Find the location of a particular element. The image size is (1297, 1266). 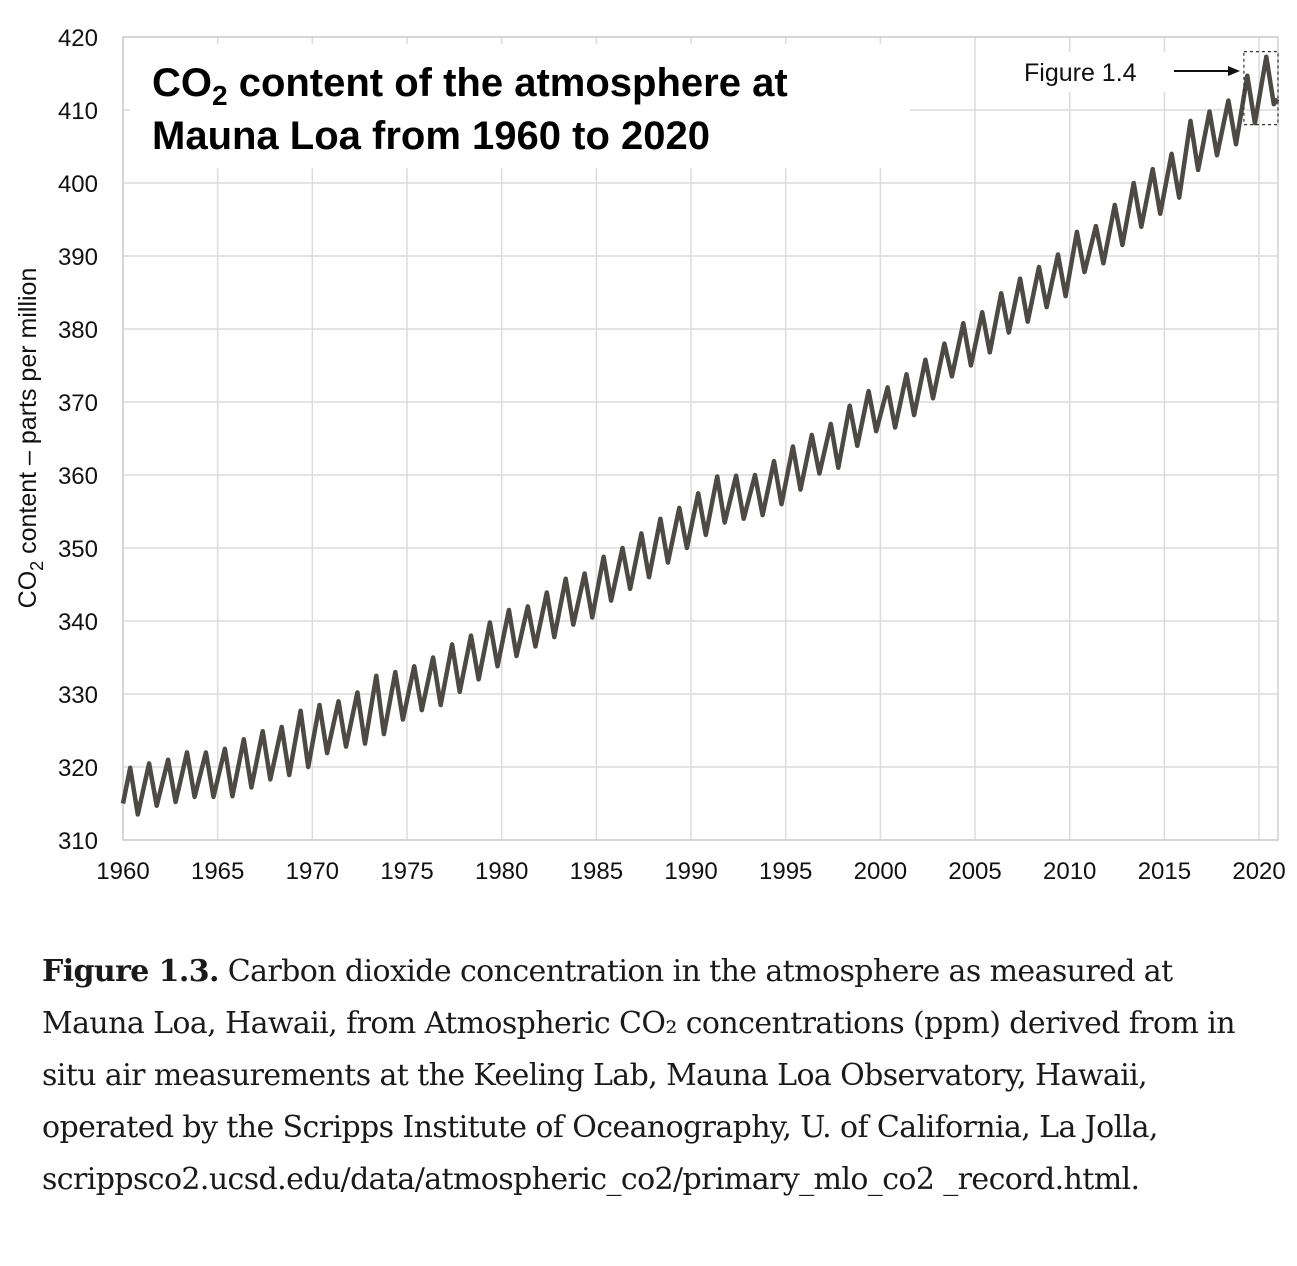

x-tick-label-1985: 1985 is located at coordinates (596, 871).